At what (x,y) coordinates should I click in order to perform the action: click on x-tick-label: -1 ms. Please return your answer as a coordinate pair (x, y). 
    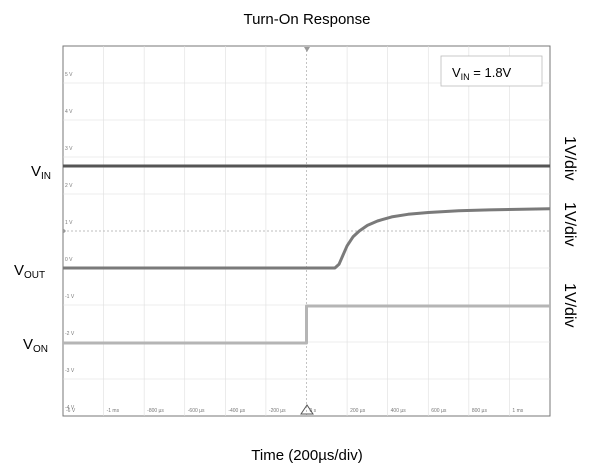
    Looking at the image, I should click on (113, 411).